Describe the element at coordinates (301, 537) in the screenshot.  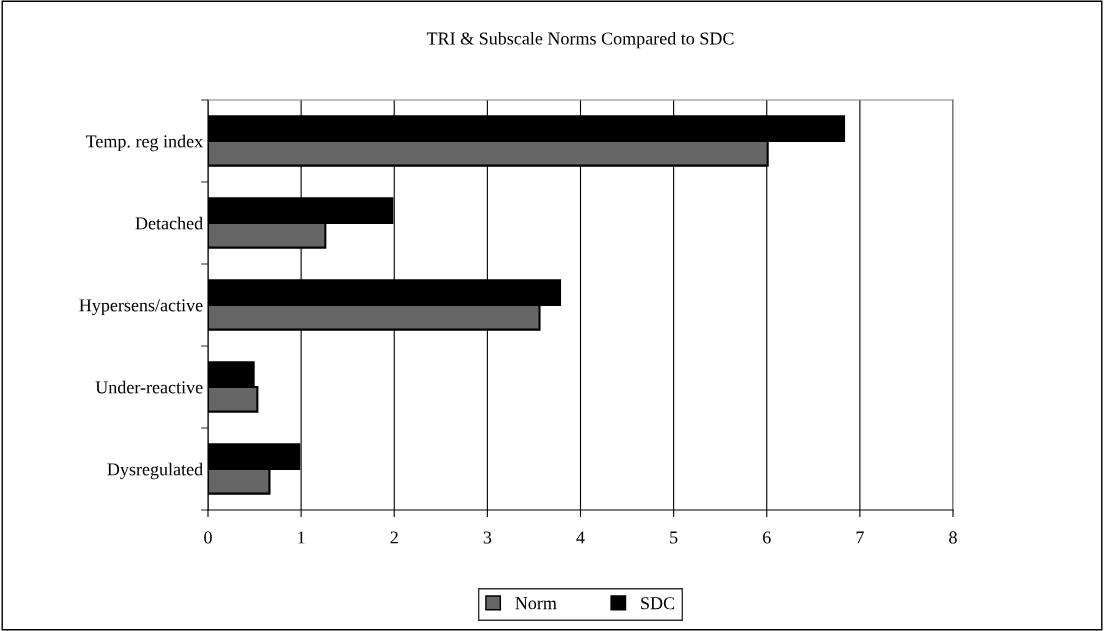
I see `x-tick-label: 1` at that location.